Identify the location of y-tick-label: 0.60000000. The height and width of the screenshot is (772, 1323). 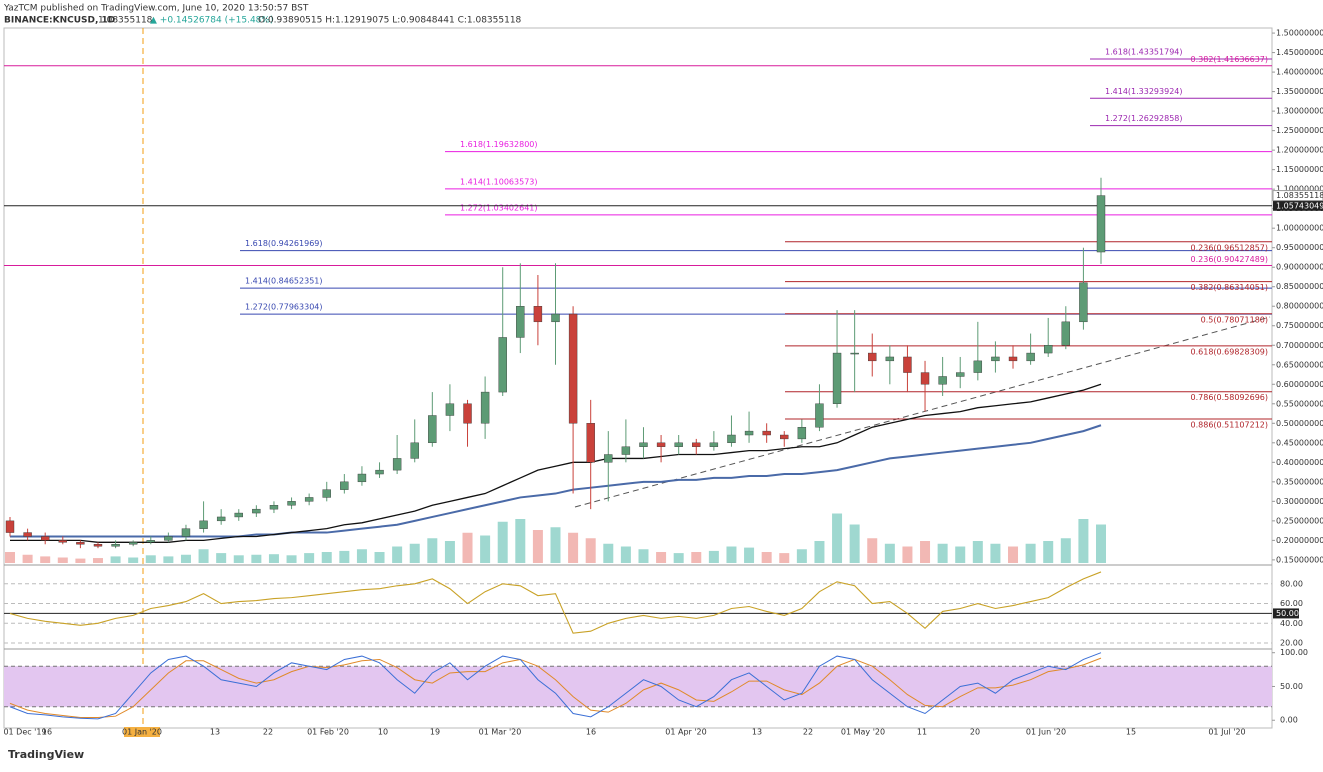
(1299, 384).